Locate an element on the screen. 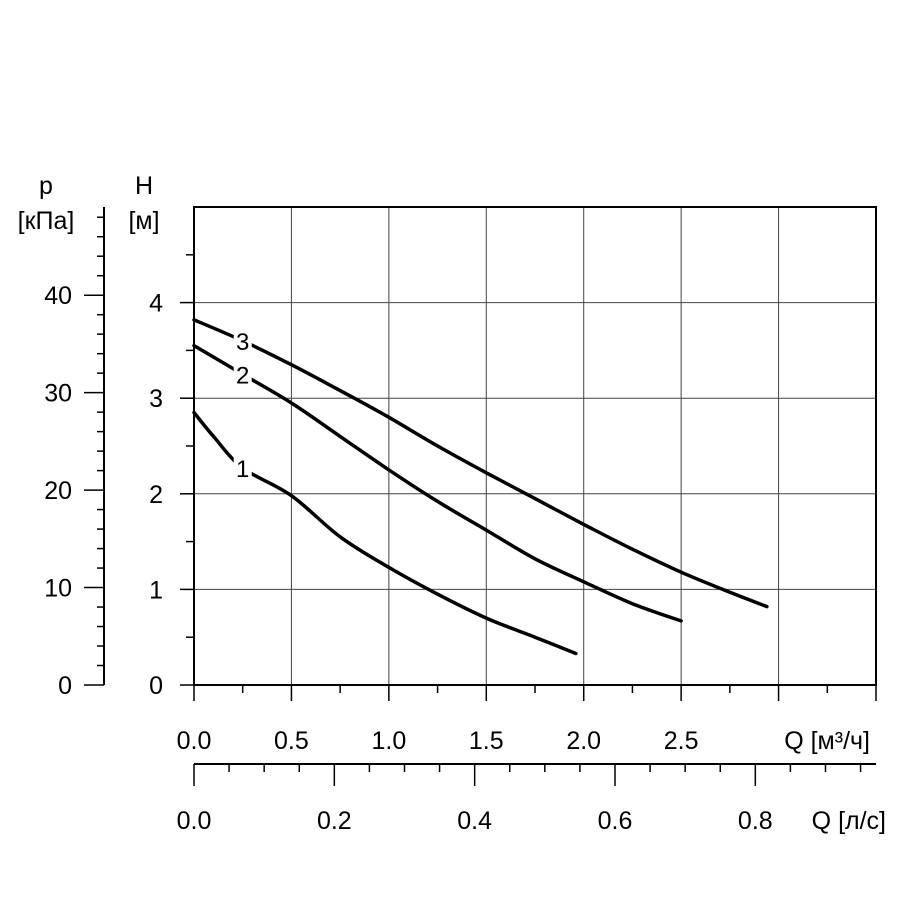  x-primary-tick-label: 1.0 is located at coordinates (388, 741).